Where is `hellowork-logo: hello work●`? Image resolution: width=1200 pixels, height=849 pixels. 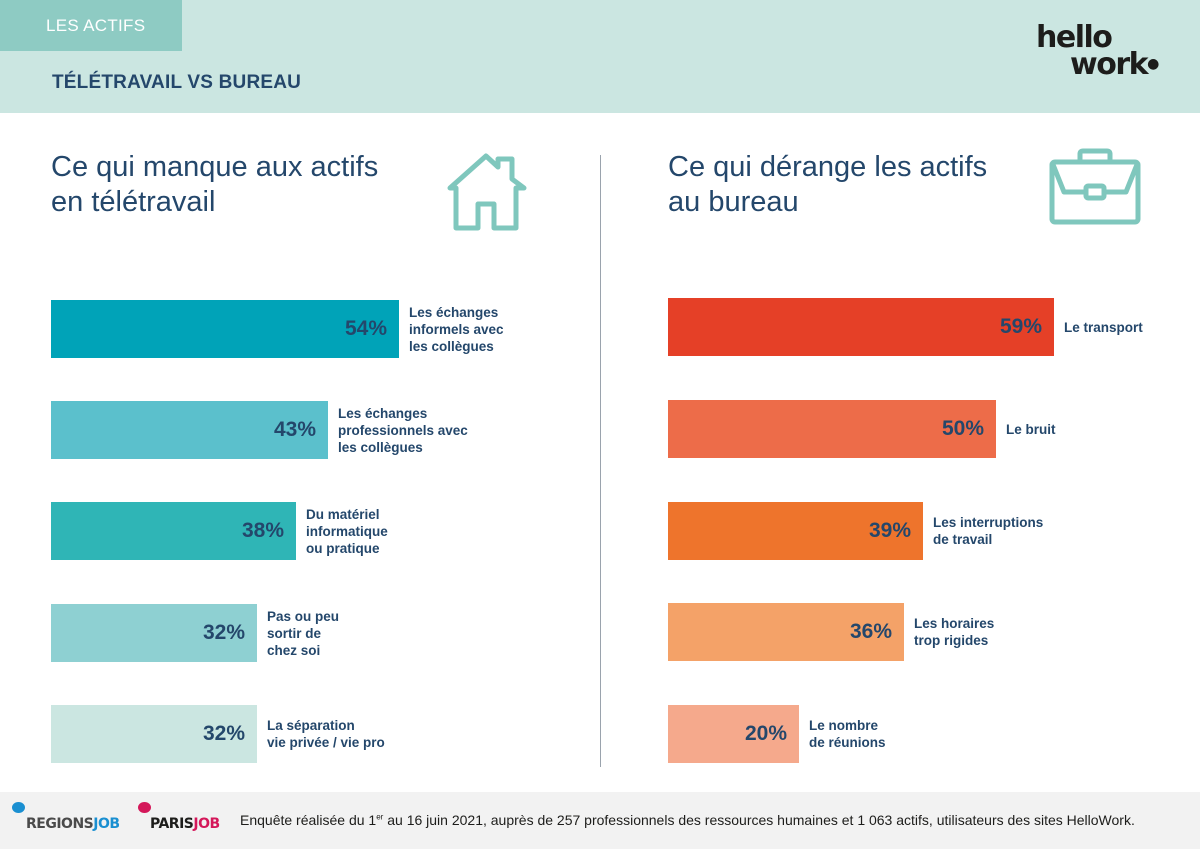 hellowork-logo: hello work● is located at coordinates (1106, 53).